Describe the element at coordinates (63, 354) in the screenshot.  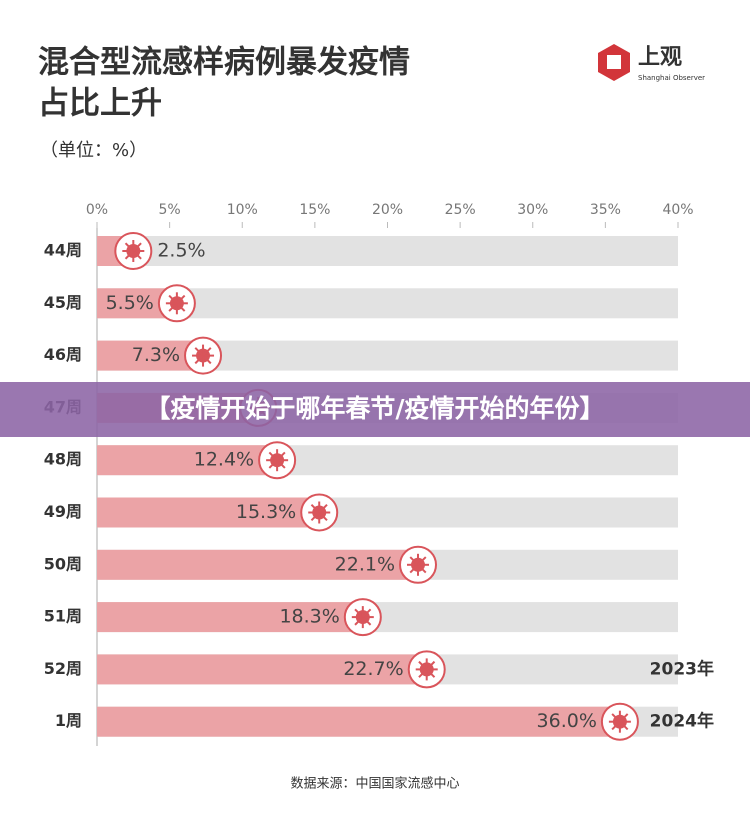
I see `y-tick-label: 46周` at that location.